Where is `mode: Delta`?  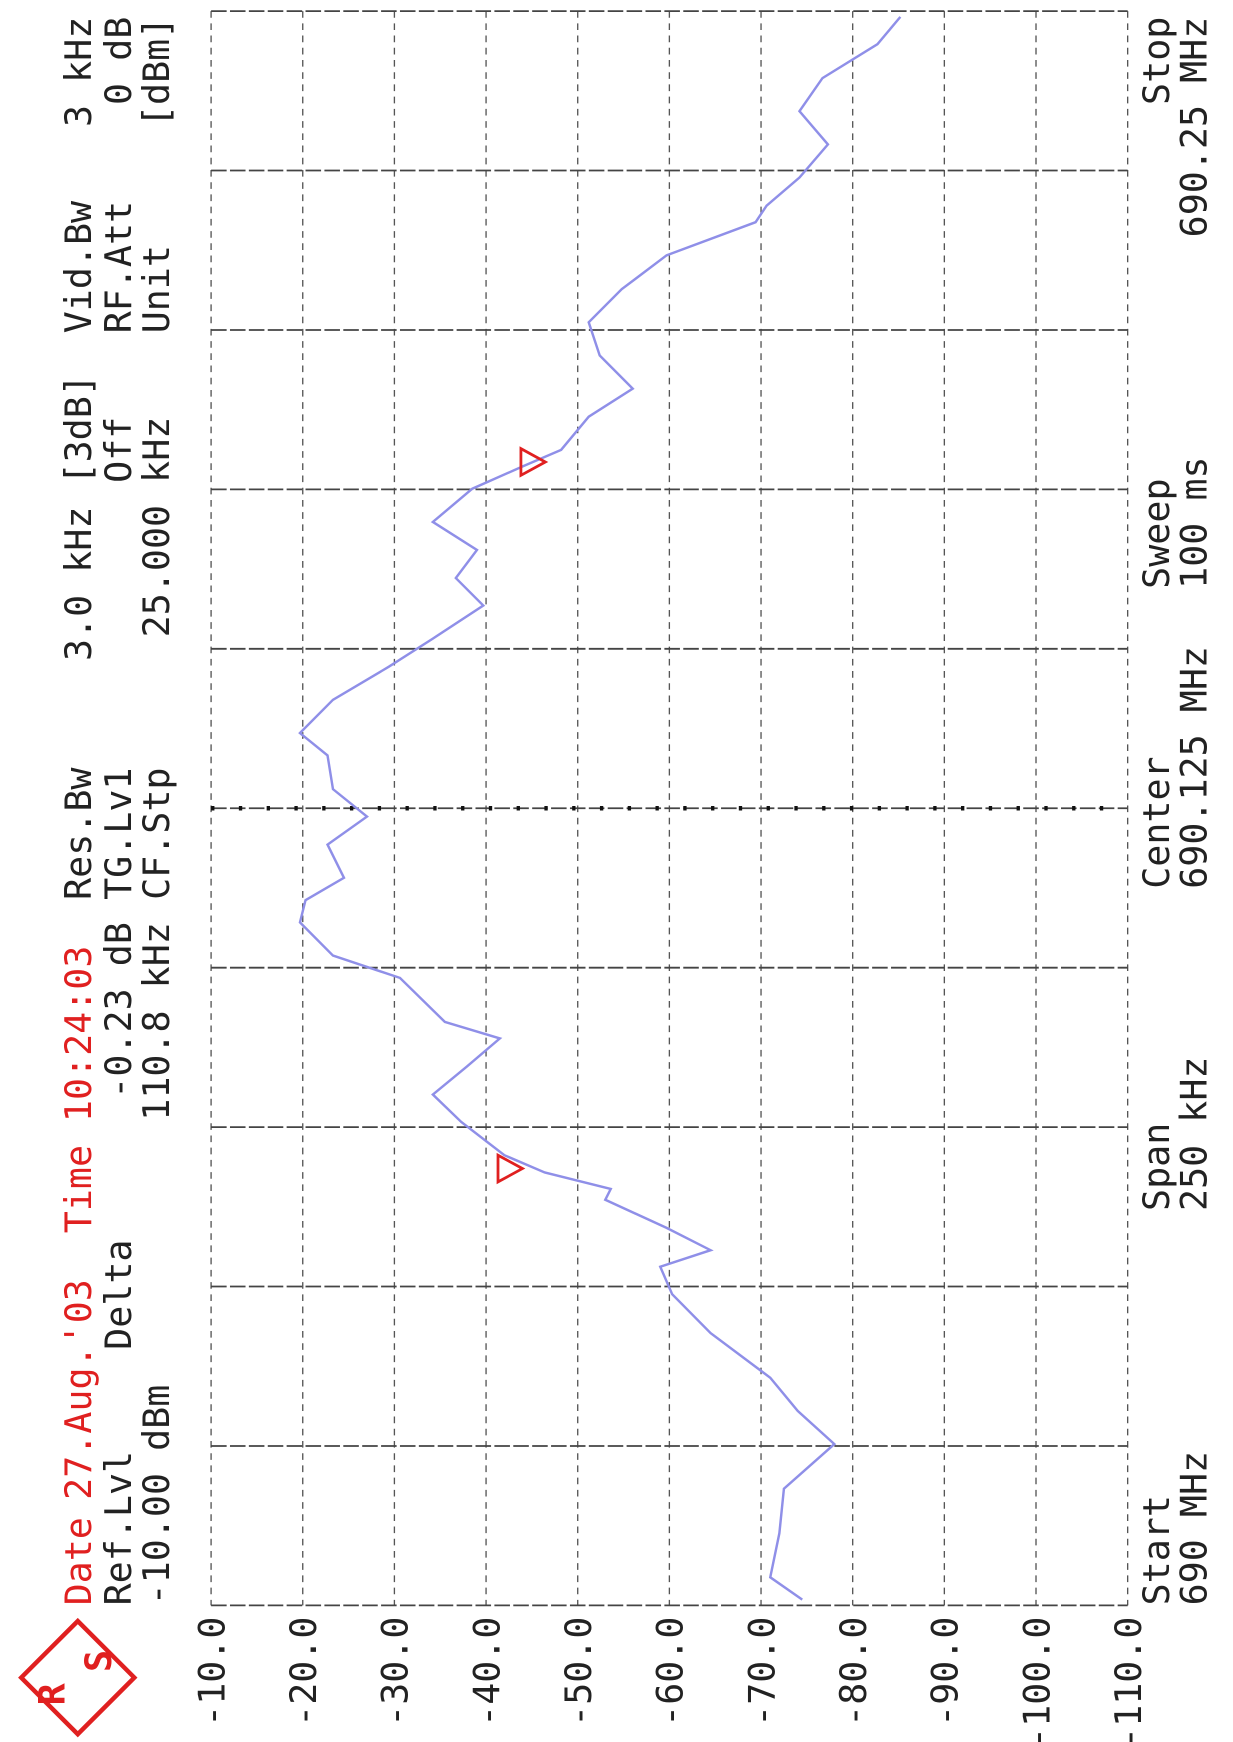 mode: Delta is located at coordinates (118, 1295).